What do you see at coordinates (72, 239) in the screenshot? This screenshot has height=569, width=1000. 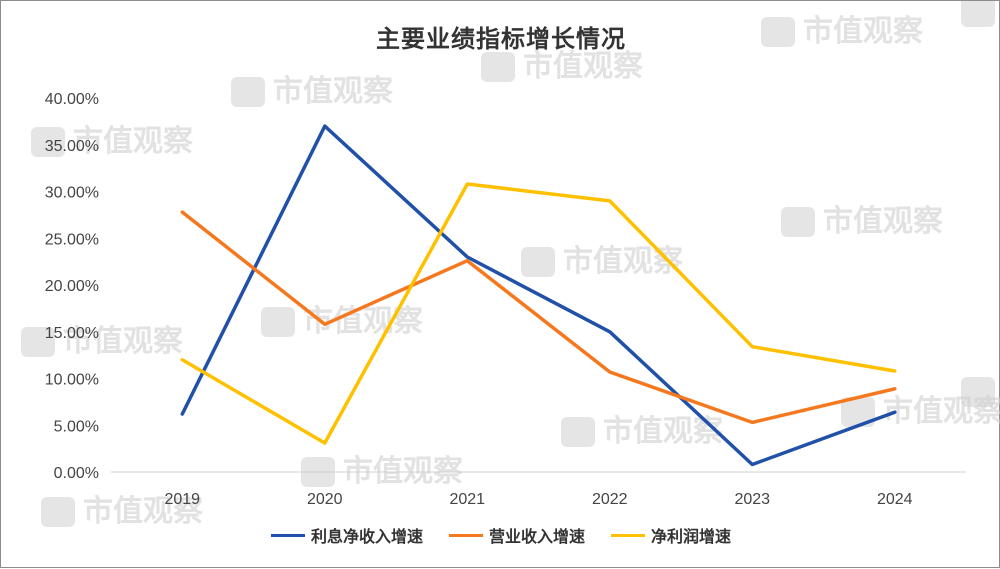 I see `y-tick-label: 25.00%` at bounding box center [72, 239].